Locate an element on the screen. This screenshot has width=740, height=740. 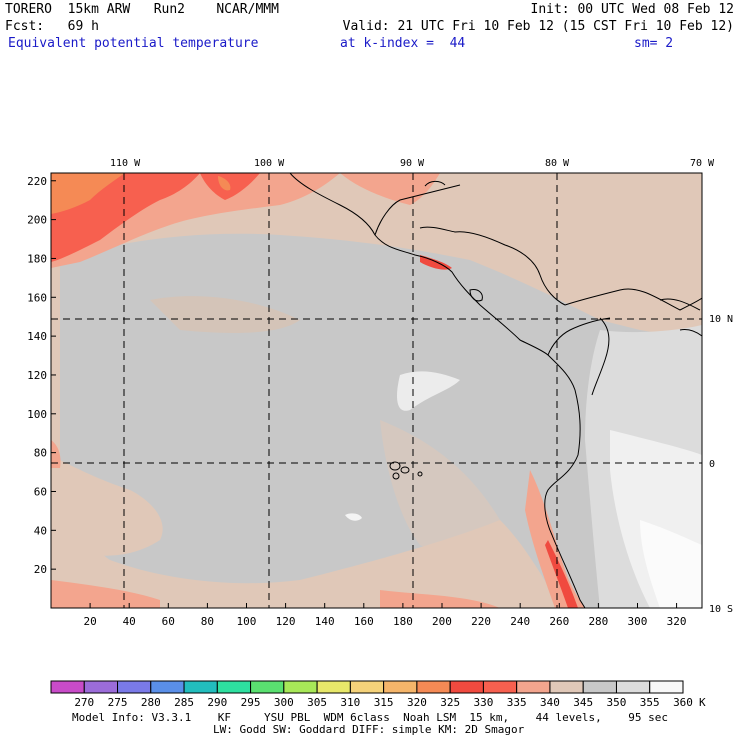
y-tick-label: 60 is located at coordinates (40, 491).